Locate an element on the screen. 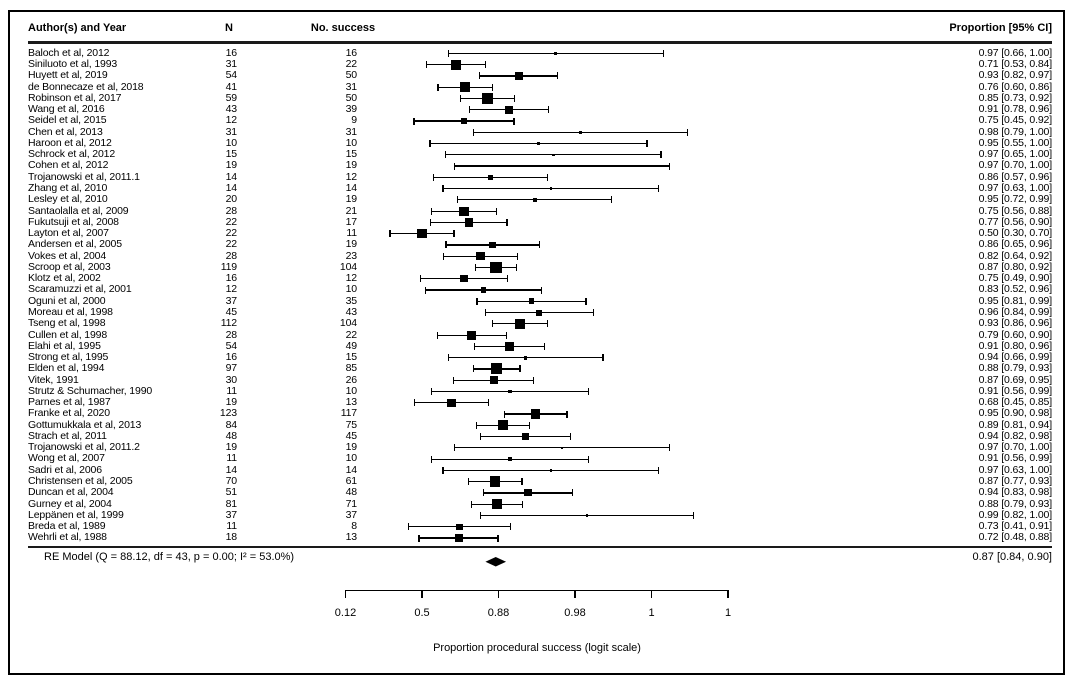 This screenshot has width=1080, height=687. study-n: 45 is located at coordinates (231, 311).